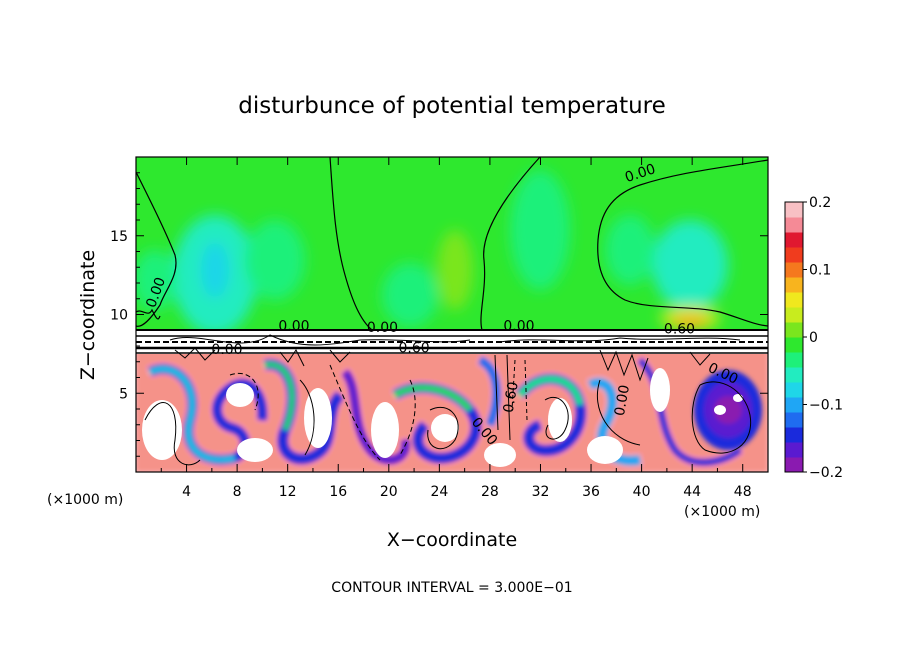 The width and height of the screenshot is (904, 654). What do you see at coordinates (88, 315) in the screenshot?
I see `y-axis-label: Z−coordinate` at bounding box center [88, 315].